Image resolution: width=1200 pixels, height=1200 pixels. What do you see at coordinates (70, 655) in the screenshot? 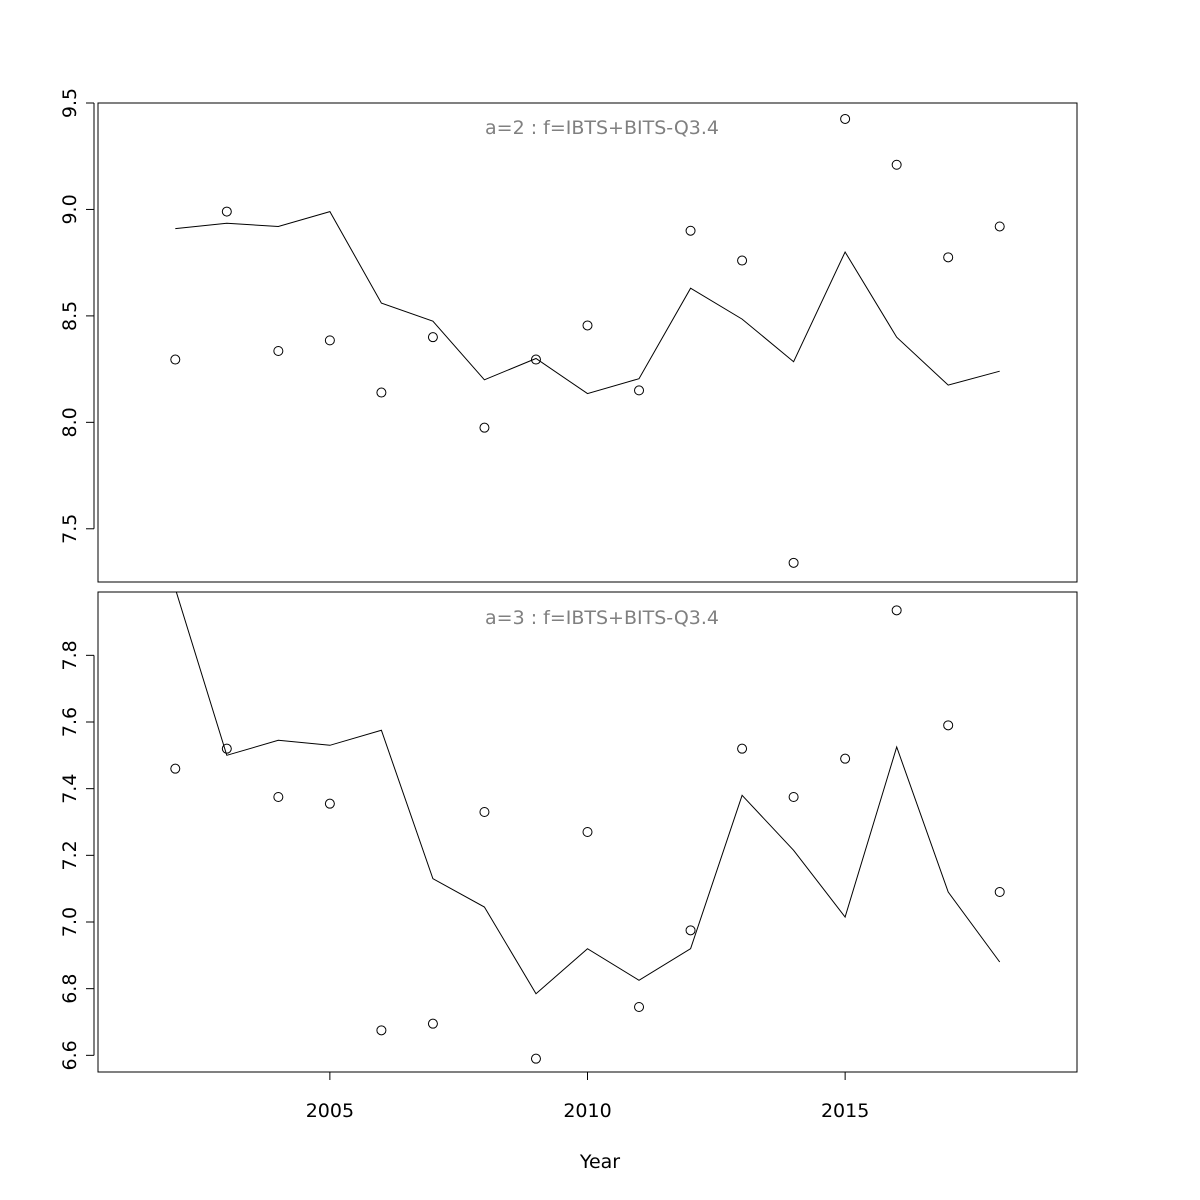
I see `y-tick-label: 7.8` at bounding box center [70, 655].